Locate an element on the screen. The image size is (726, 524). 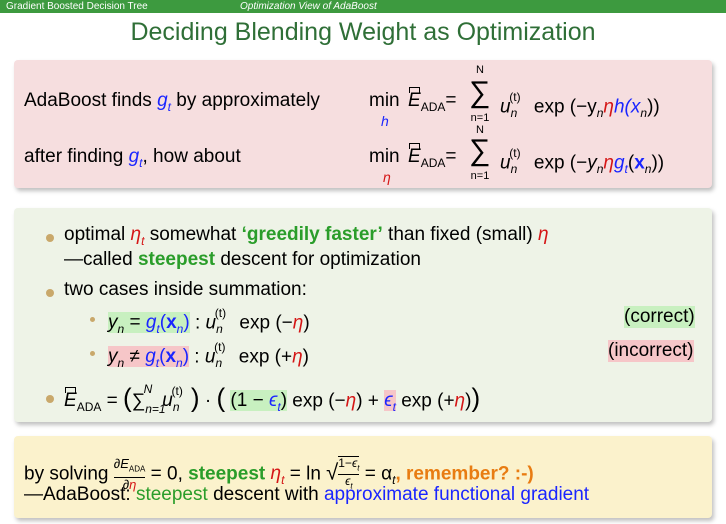
line1-by: by approximately is located at coordinates (248, 100).